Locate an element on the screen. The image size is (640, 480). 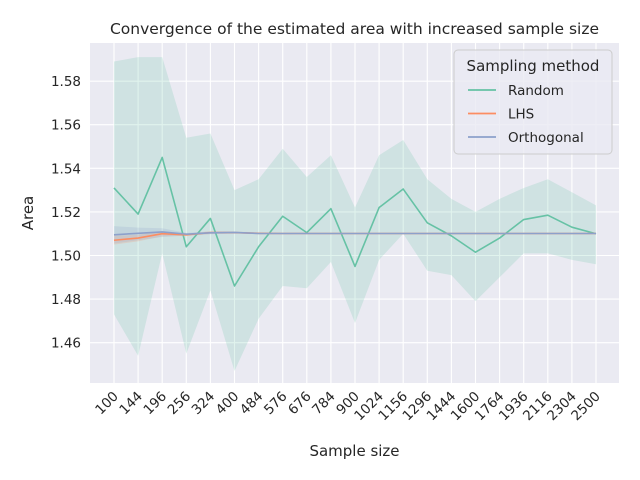
x-tick-label: 484 is located at coordinates (252, 404).